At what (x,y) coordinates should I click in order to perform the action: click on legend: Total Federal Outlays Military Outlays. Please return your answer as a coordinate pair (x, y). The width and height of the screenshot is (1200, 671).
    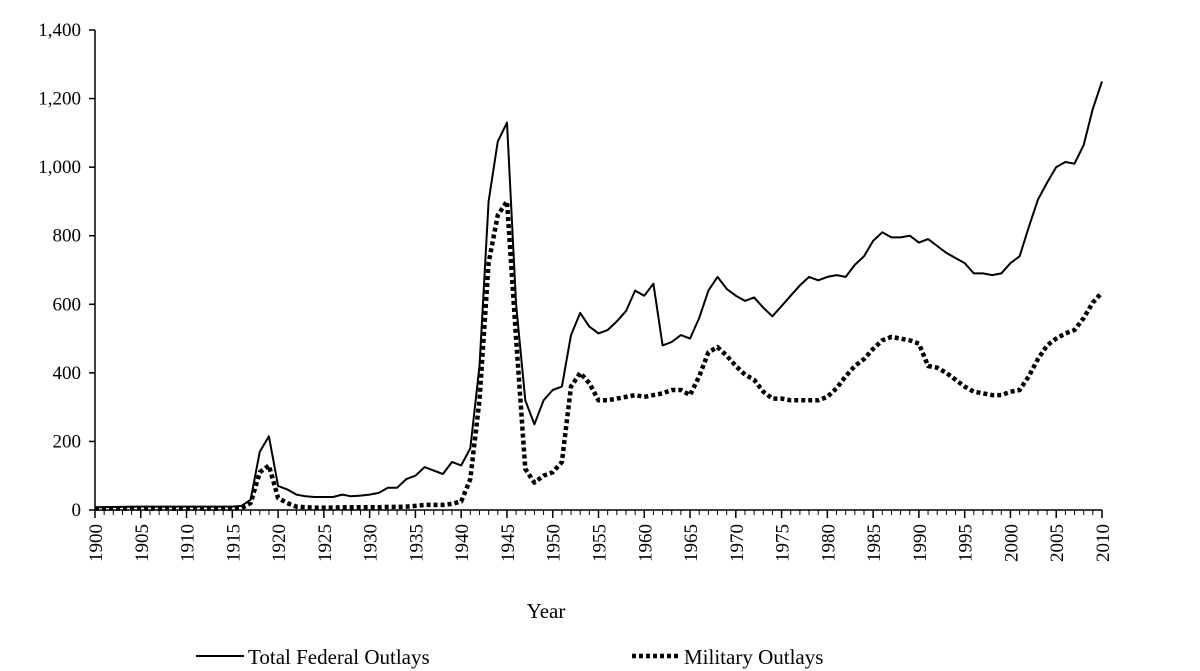
    Looking at the image, I should click on (509, 657).